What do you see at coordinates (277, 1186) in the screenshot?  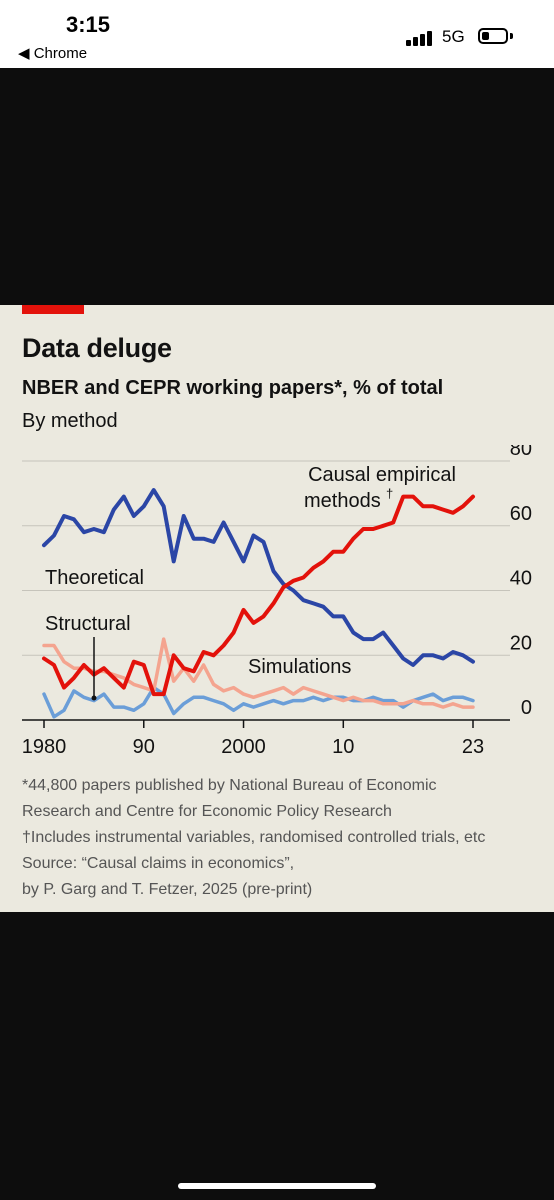 I see `home-indicator` at bounding box center [277, 1186].